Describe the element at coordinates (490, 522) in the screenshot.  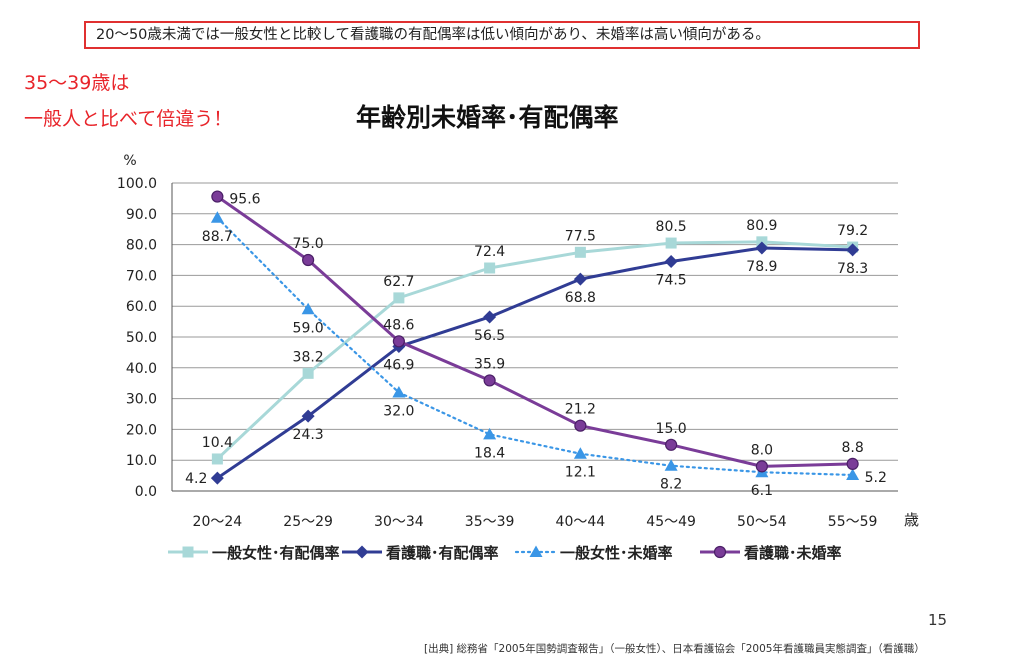
I see `x-tick-label: 35～39` at that location.